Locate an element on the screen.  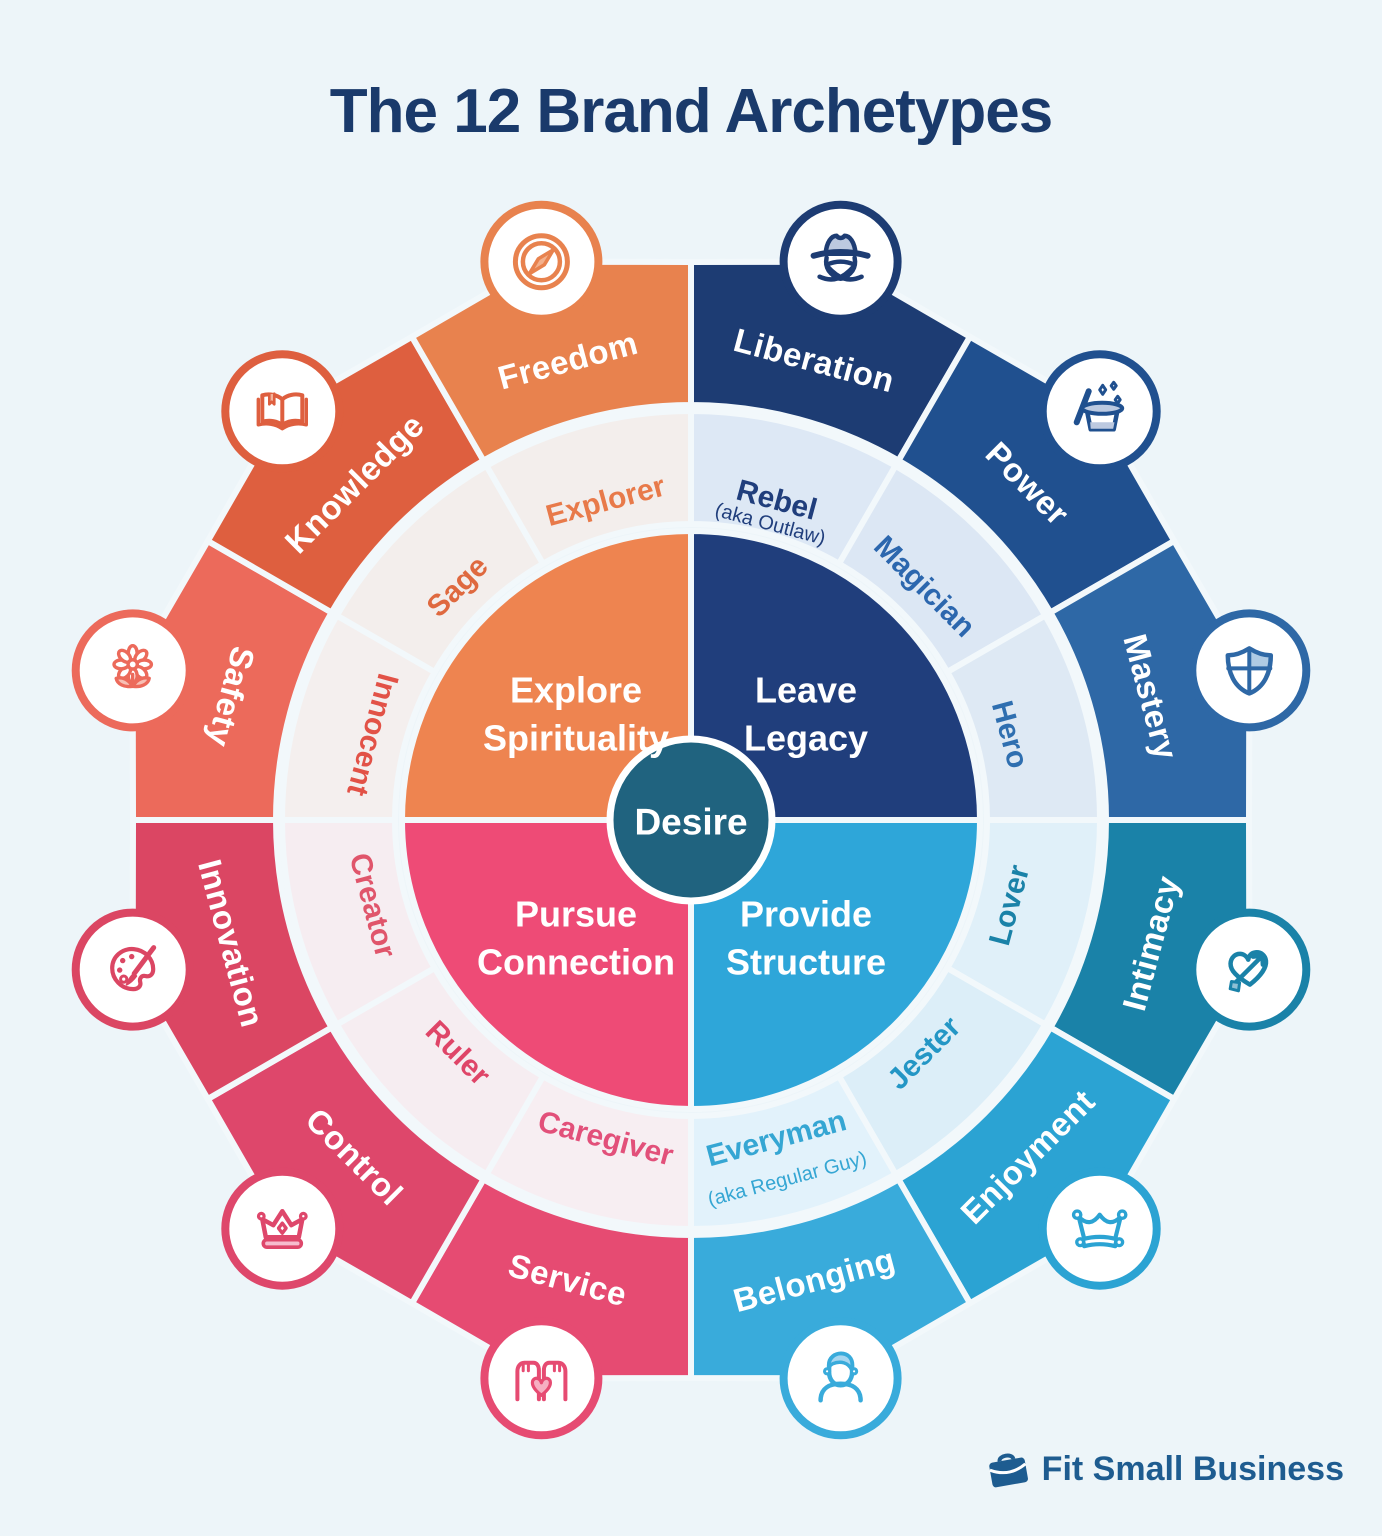
person-icon is located at coordinates (840, 1378).